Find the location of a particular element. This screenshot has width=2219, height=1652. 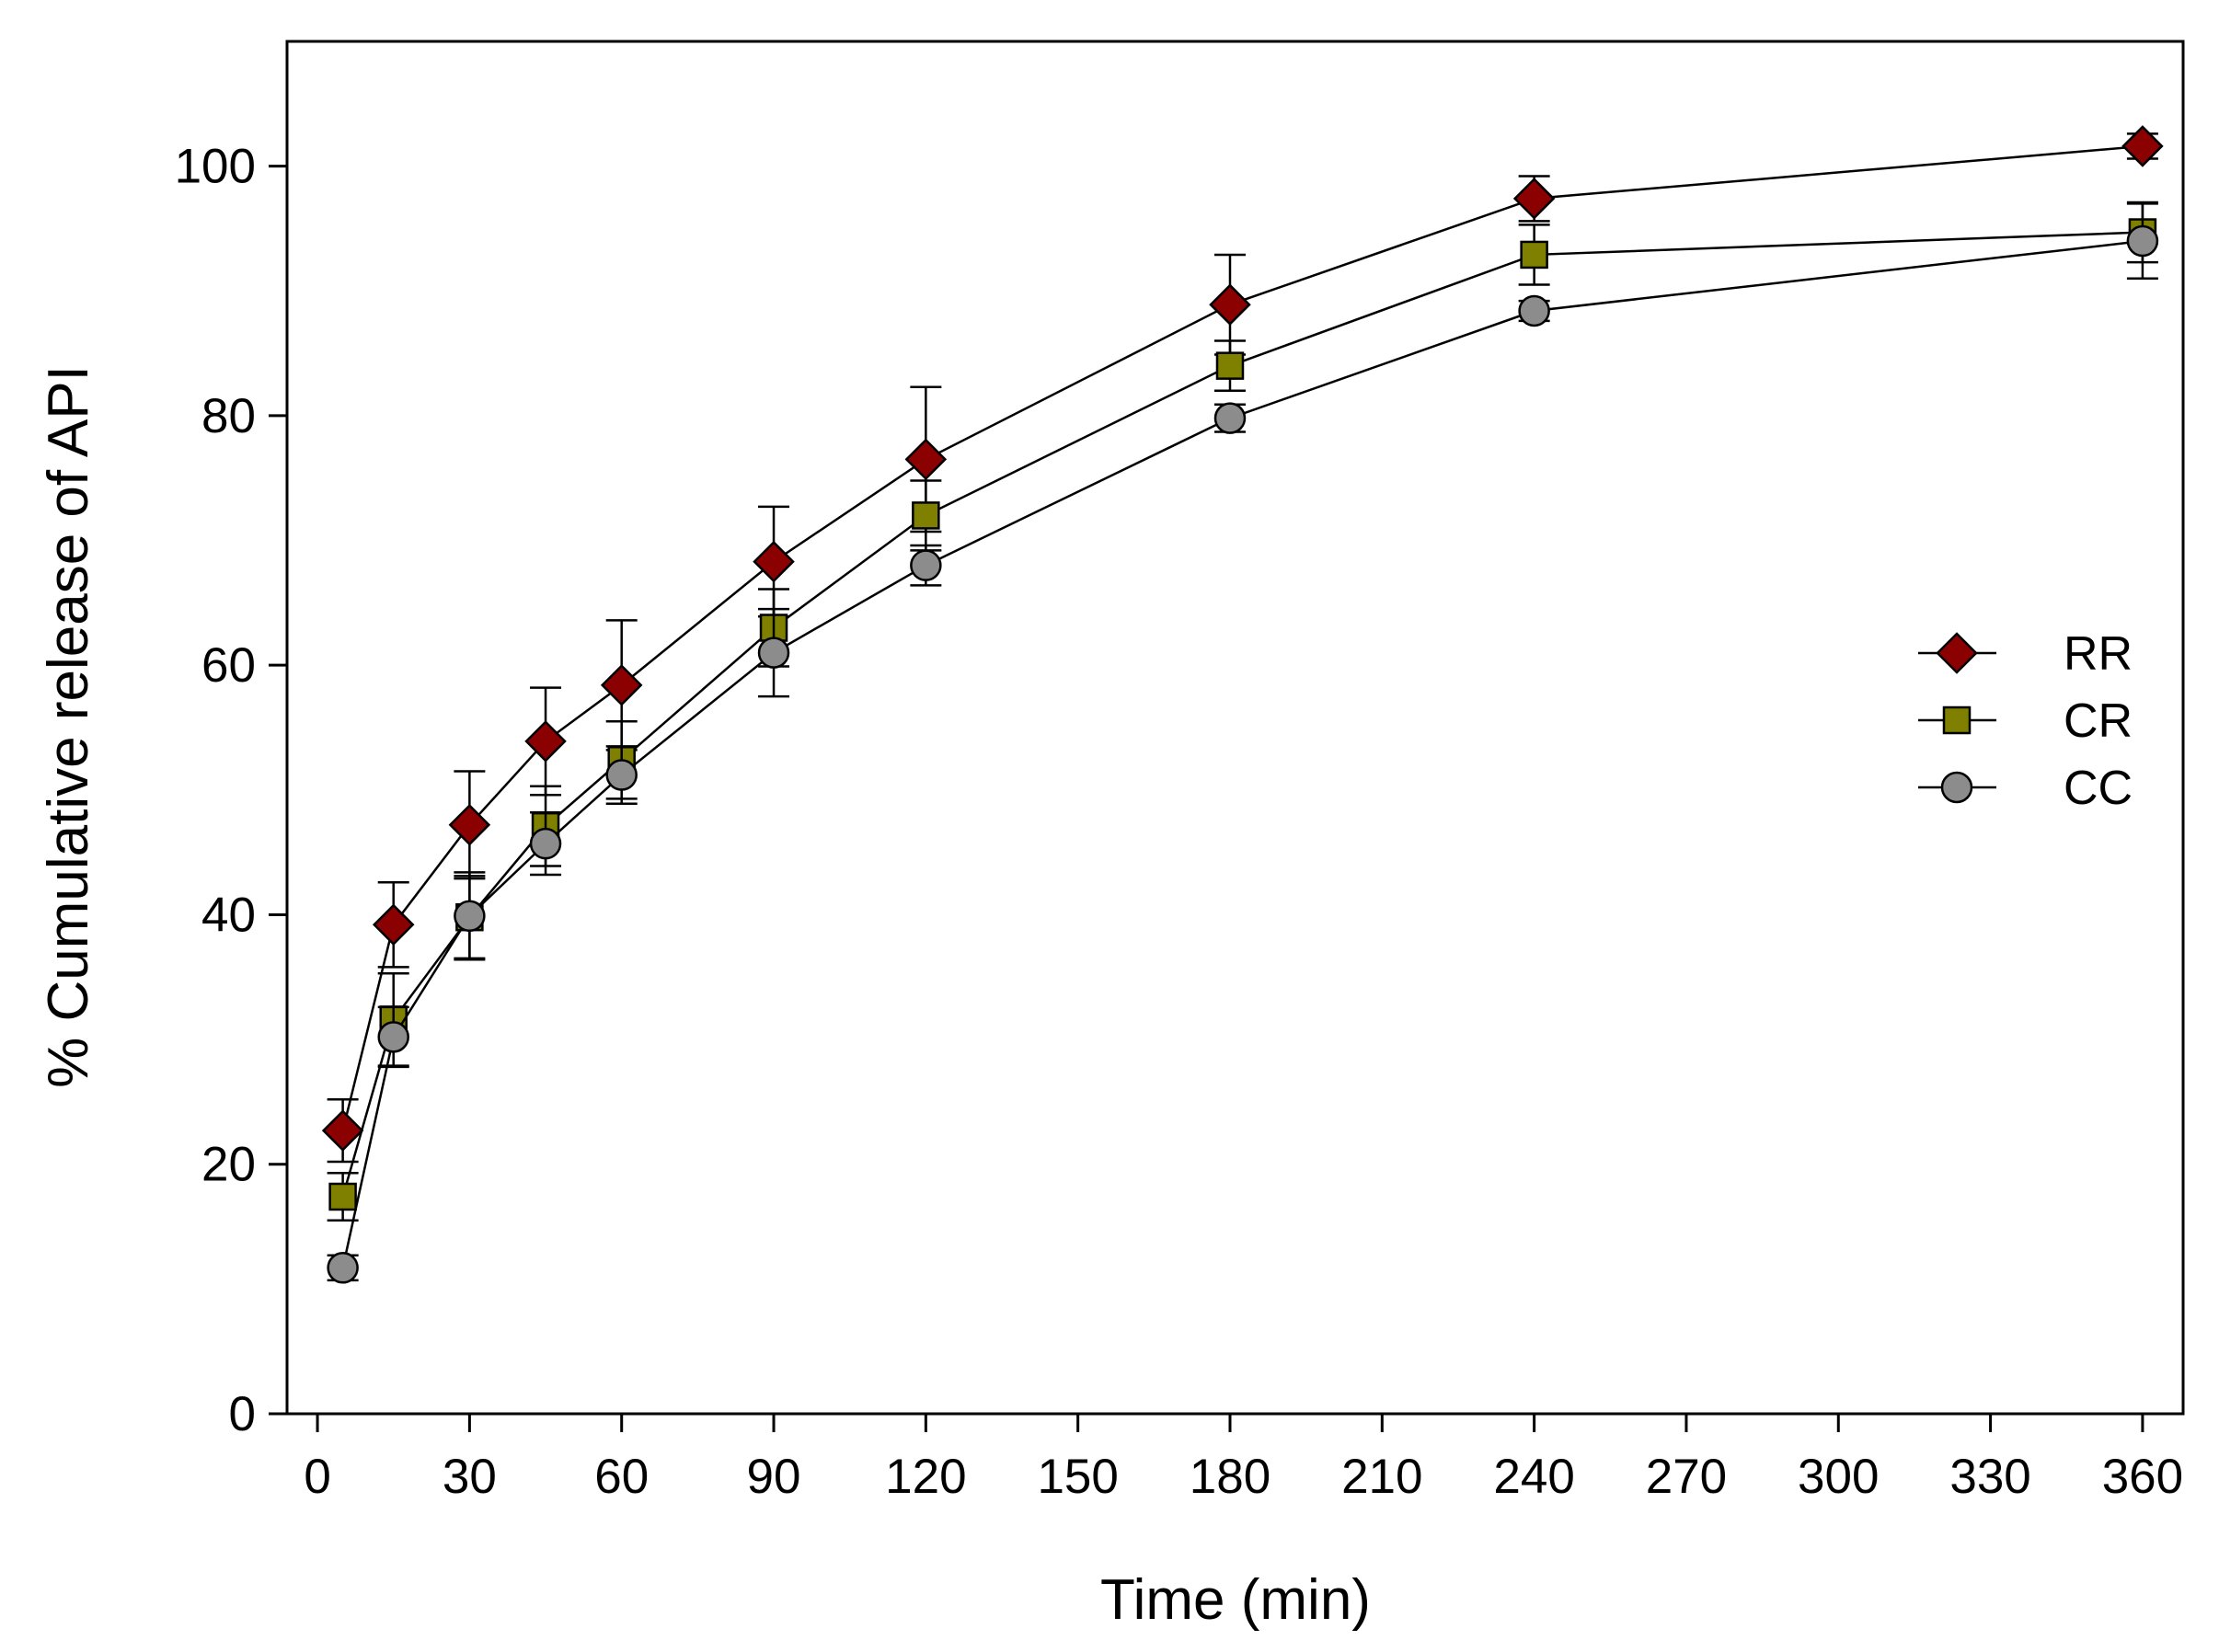

x-axis-ticks: 0 30 60 90 120 150 180 210 240 270 300 330 360 is located at coordinates (1243, 1459).